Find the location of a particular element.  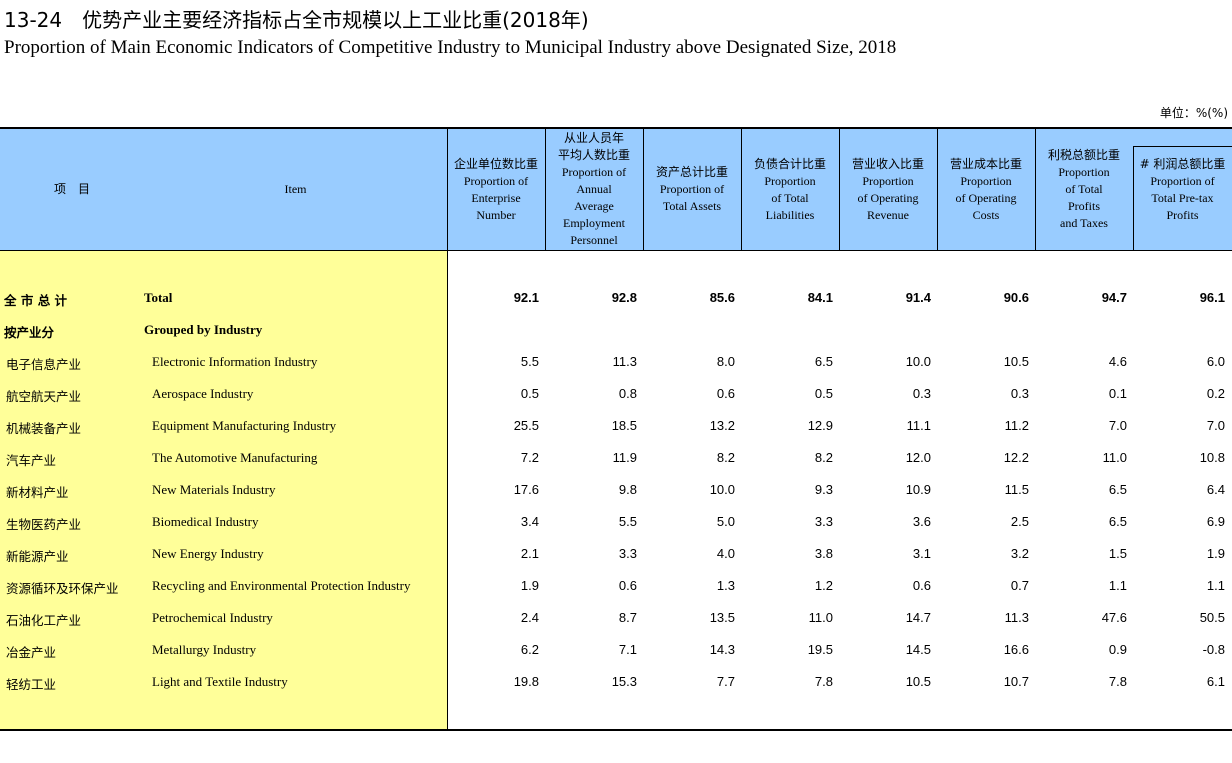

table-cell: 9.3 is located at coordinates (823, 489).